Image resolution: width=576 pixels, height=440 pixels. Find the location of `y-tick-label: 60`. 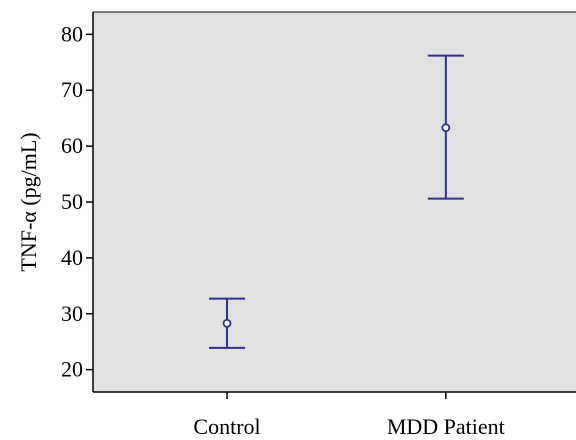

y-tick-label: 60 is located at coordinates (72, 145).